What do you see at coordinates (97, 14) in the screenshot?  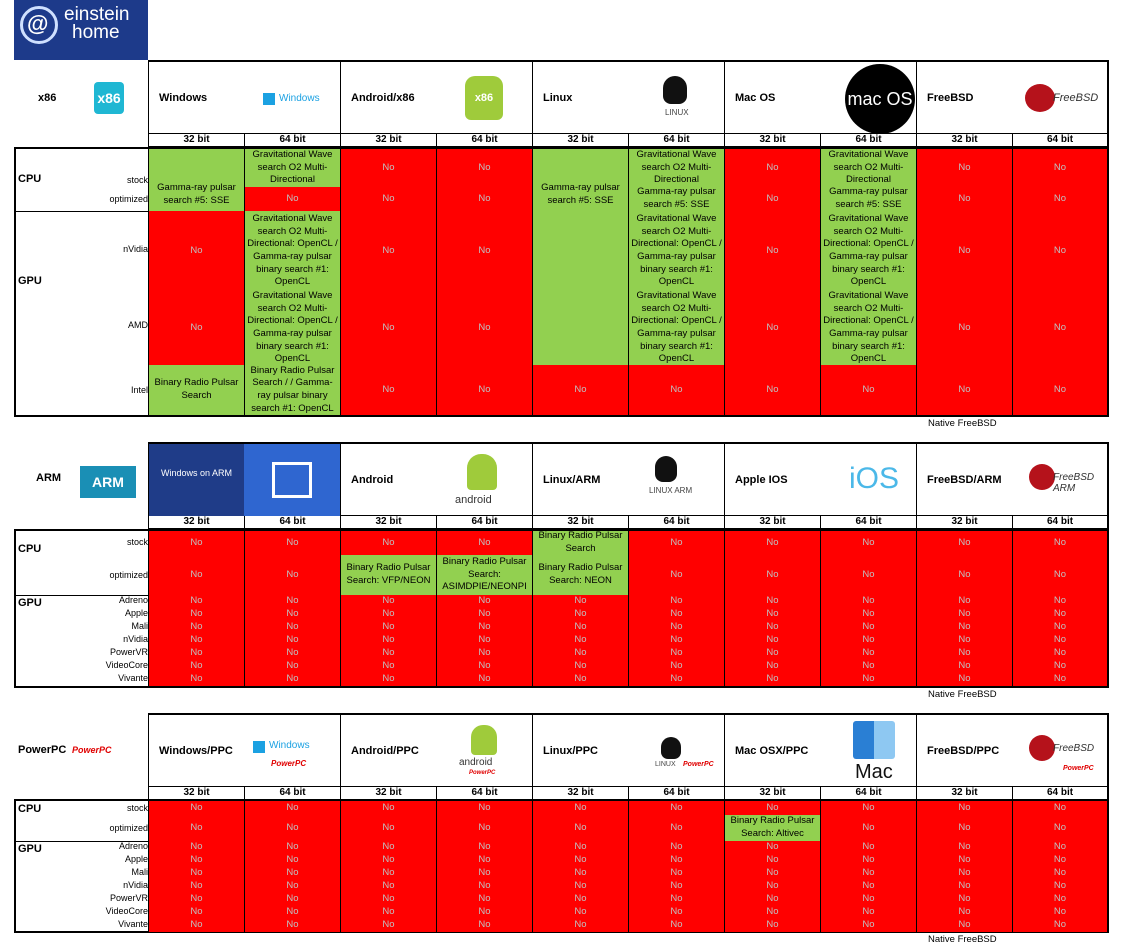 I see `brand-line1: einstein` at bounding box center [97, 14].